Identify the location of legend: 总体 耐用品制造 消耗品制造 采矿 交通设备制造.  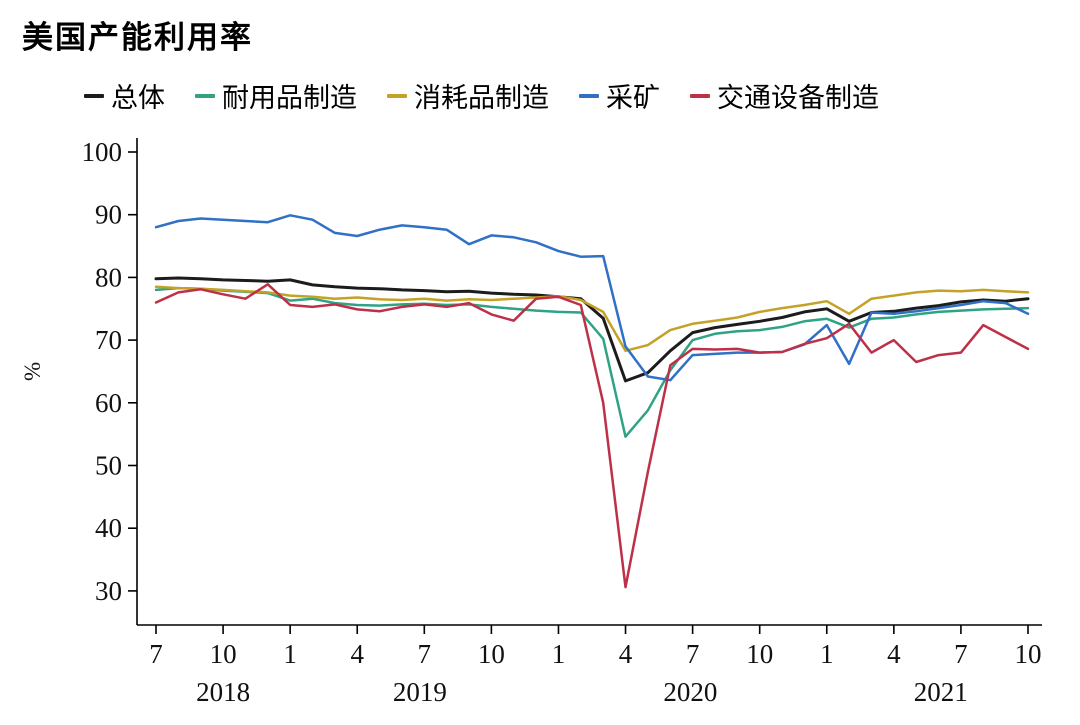
(481, 95).